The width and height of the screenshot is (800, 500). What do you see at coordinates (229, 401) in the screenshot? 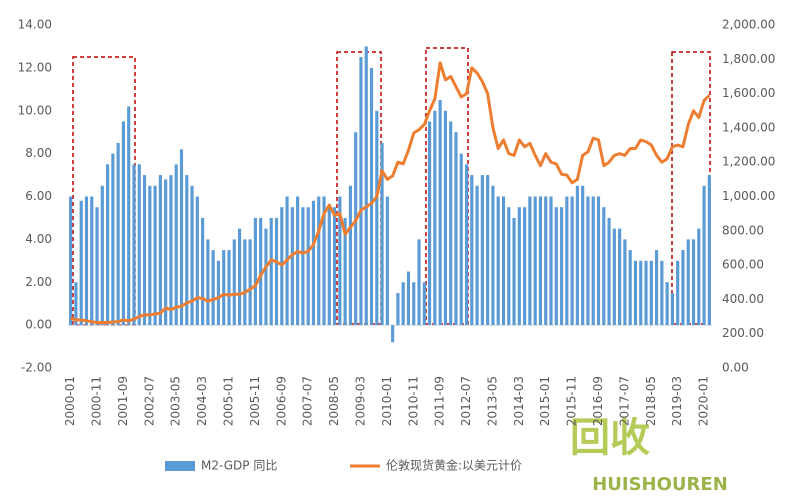
I see `x-tick-label: 2005-01` at bounding box center [229, 401].